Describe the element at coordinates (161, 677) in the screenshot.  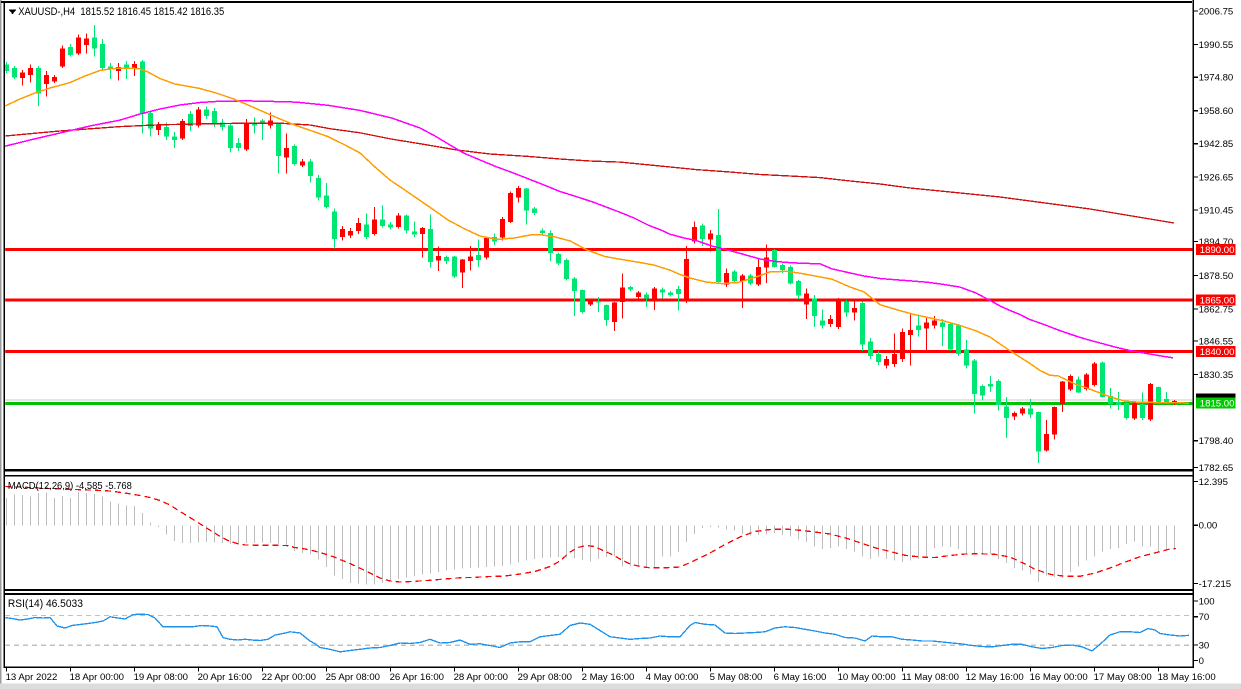
I see `svg-text: 19 Apr 08:00` at that location.